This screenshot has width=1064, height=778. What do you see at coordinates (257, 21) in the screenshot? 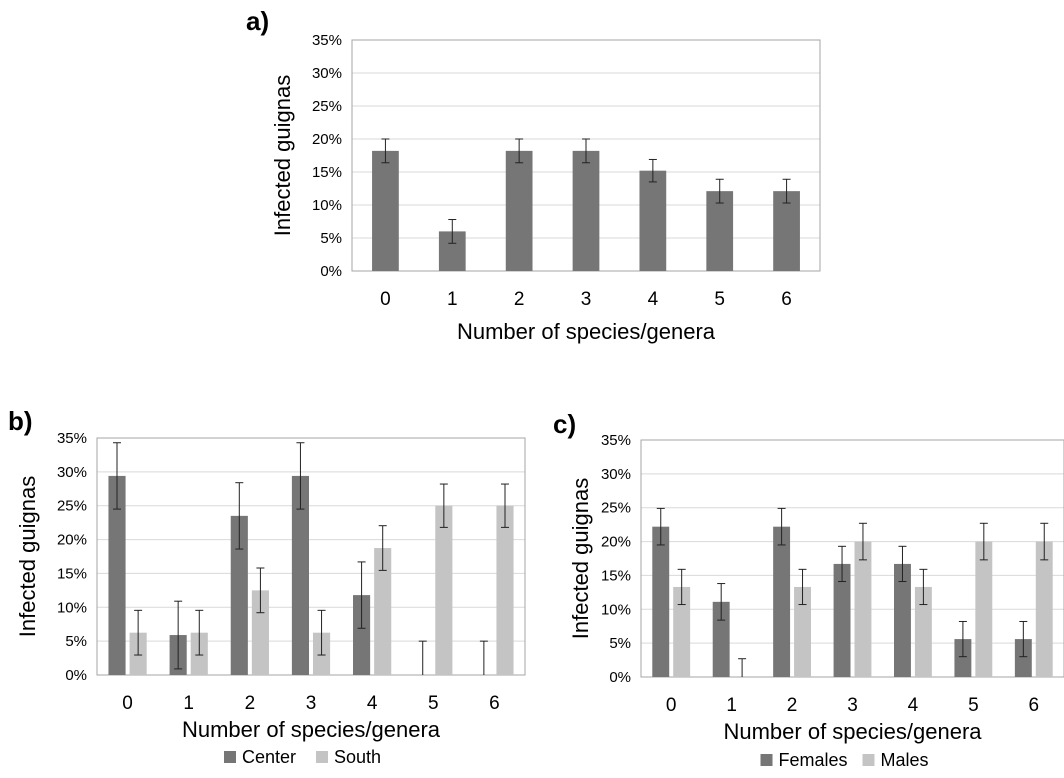
I see `panel-label: a)` at bounding box center [257, 21].